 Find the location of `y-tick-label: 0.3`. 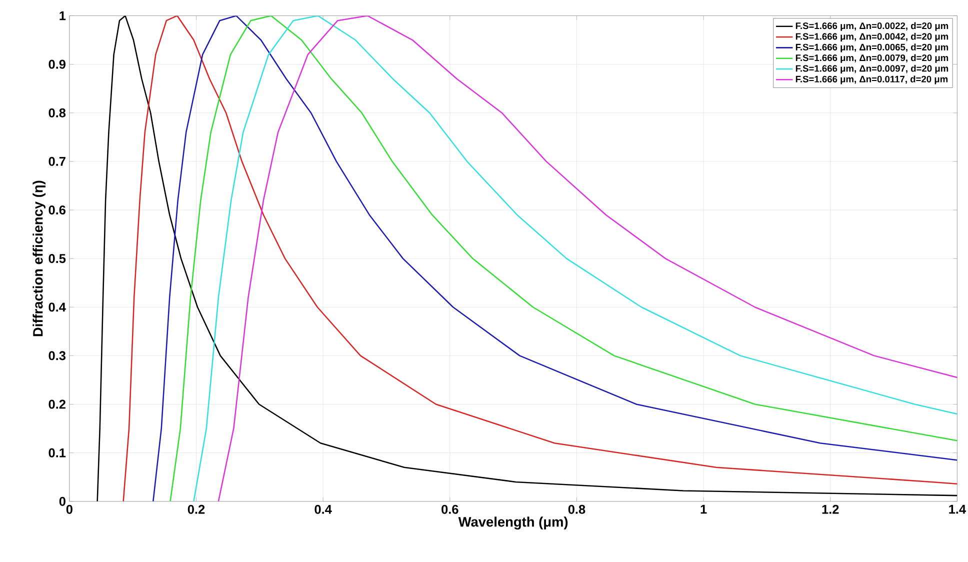

y-tick-label: 0.3 is located at coordinates (57, 355).